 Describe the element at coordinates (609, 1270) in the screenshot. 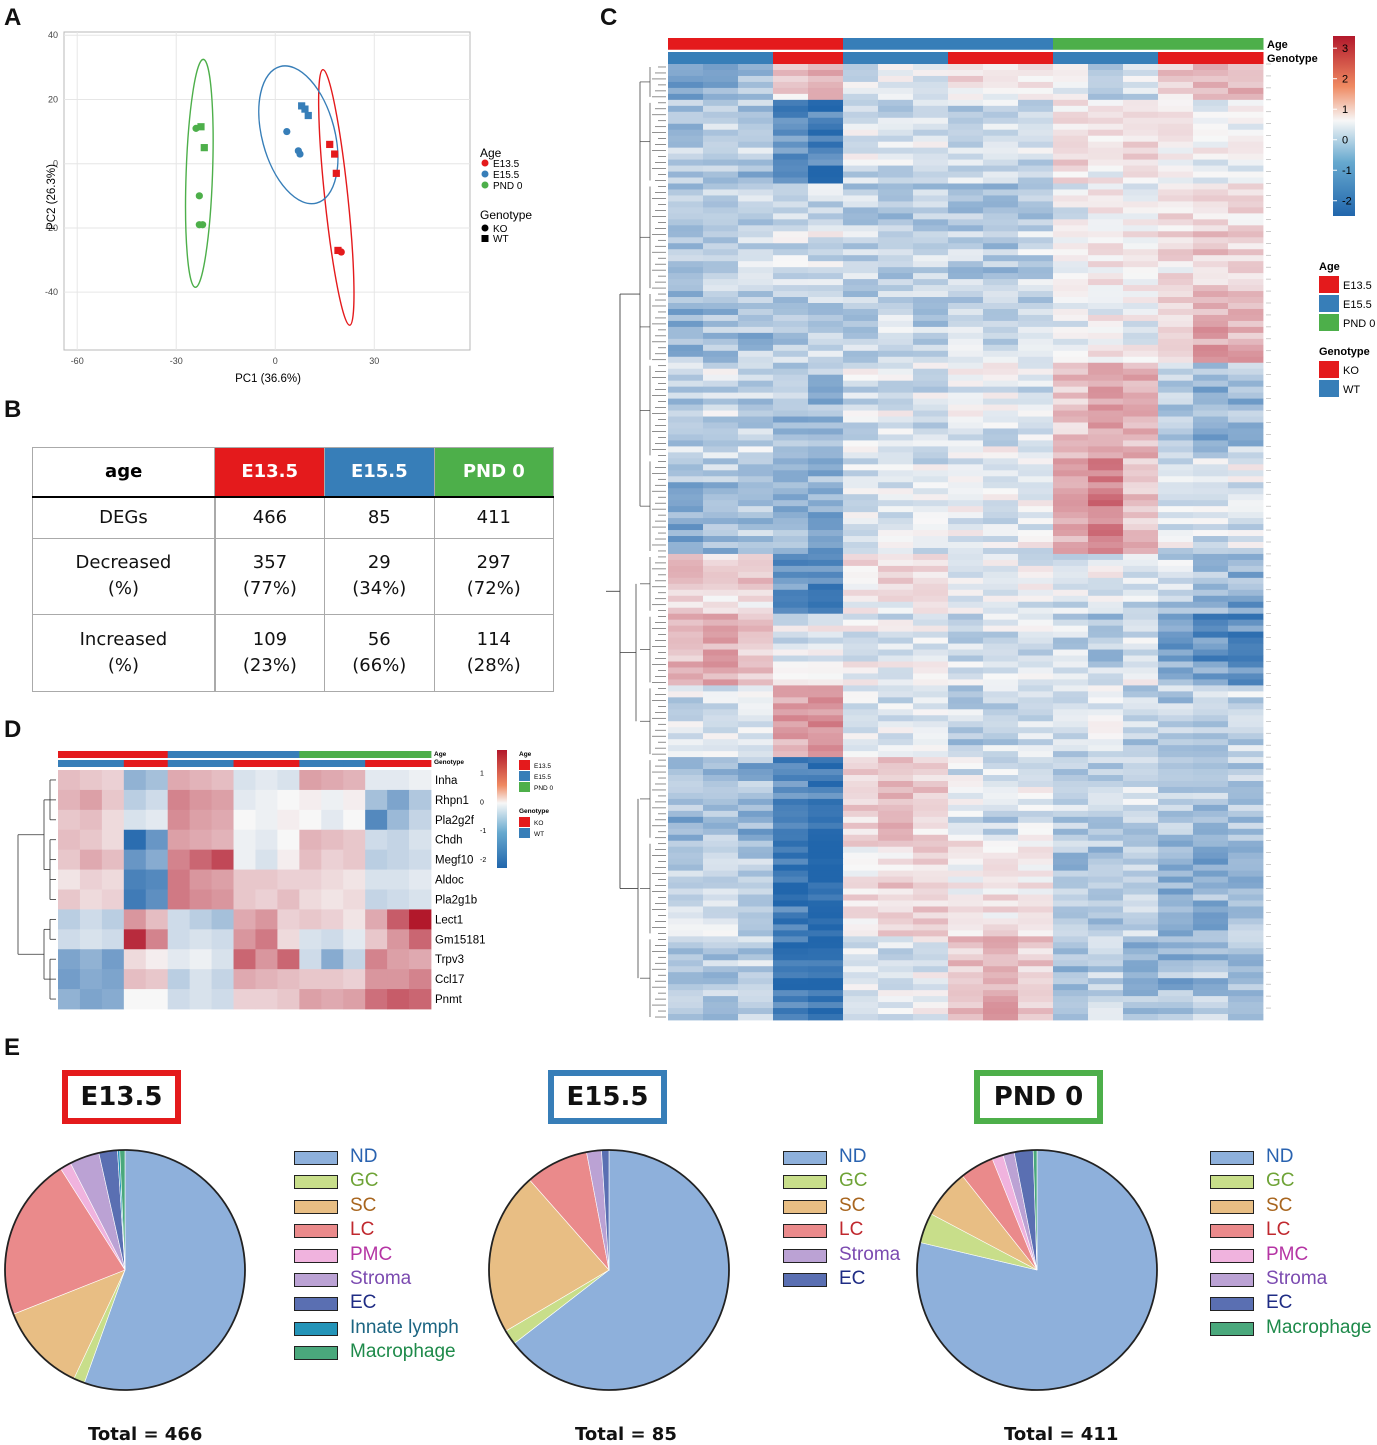

I see `pie-chart-e155` at that location.